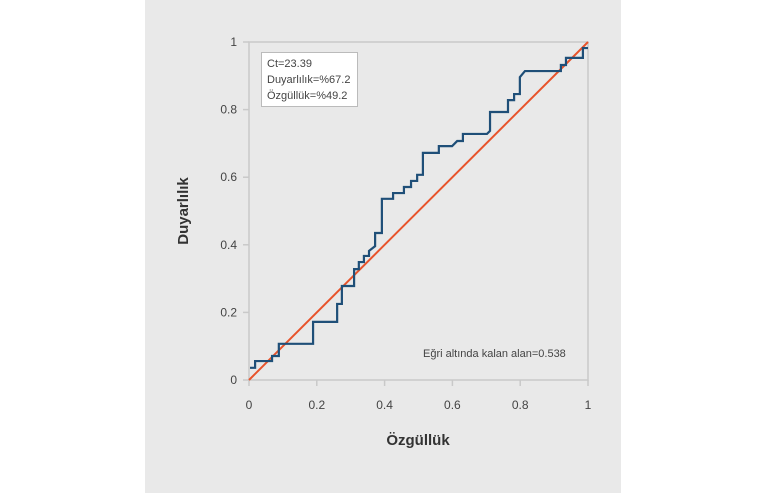 Image resolution: width=768 pixels, height=493 pixels. What do you see at coordinates (316, 405) in the screenshot?
I see `x-tick-label: 0.2` at bounding box center [316, 405].